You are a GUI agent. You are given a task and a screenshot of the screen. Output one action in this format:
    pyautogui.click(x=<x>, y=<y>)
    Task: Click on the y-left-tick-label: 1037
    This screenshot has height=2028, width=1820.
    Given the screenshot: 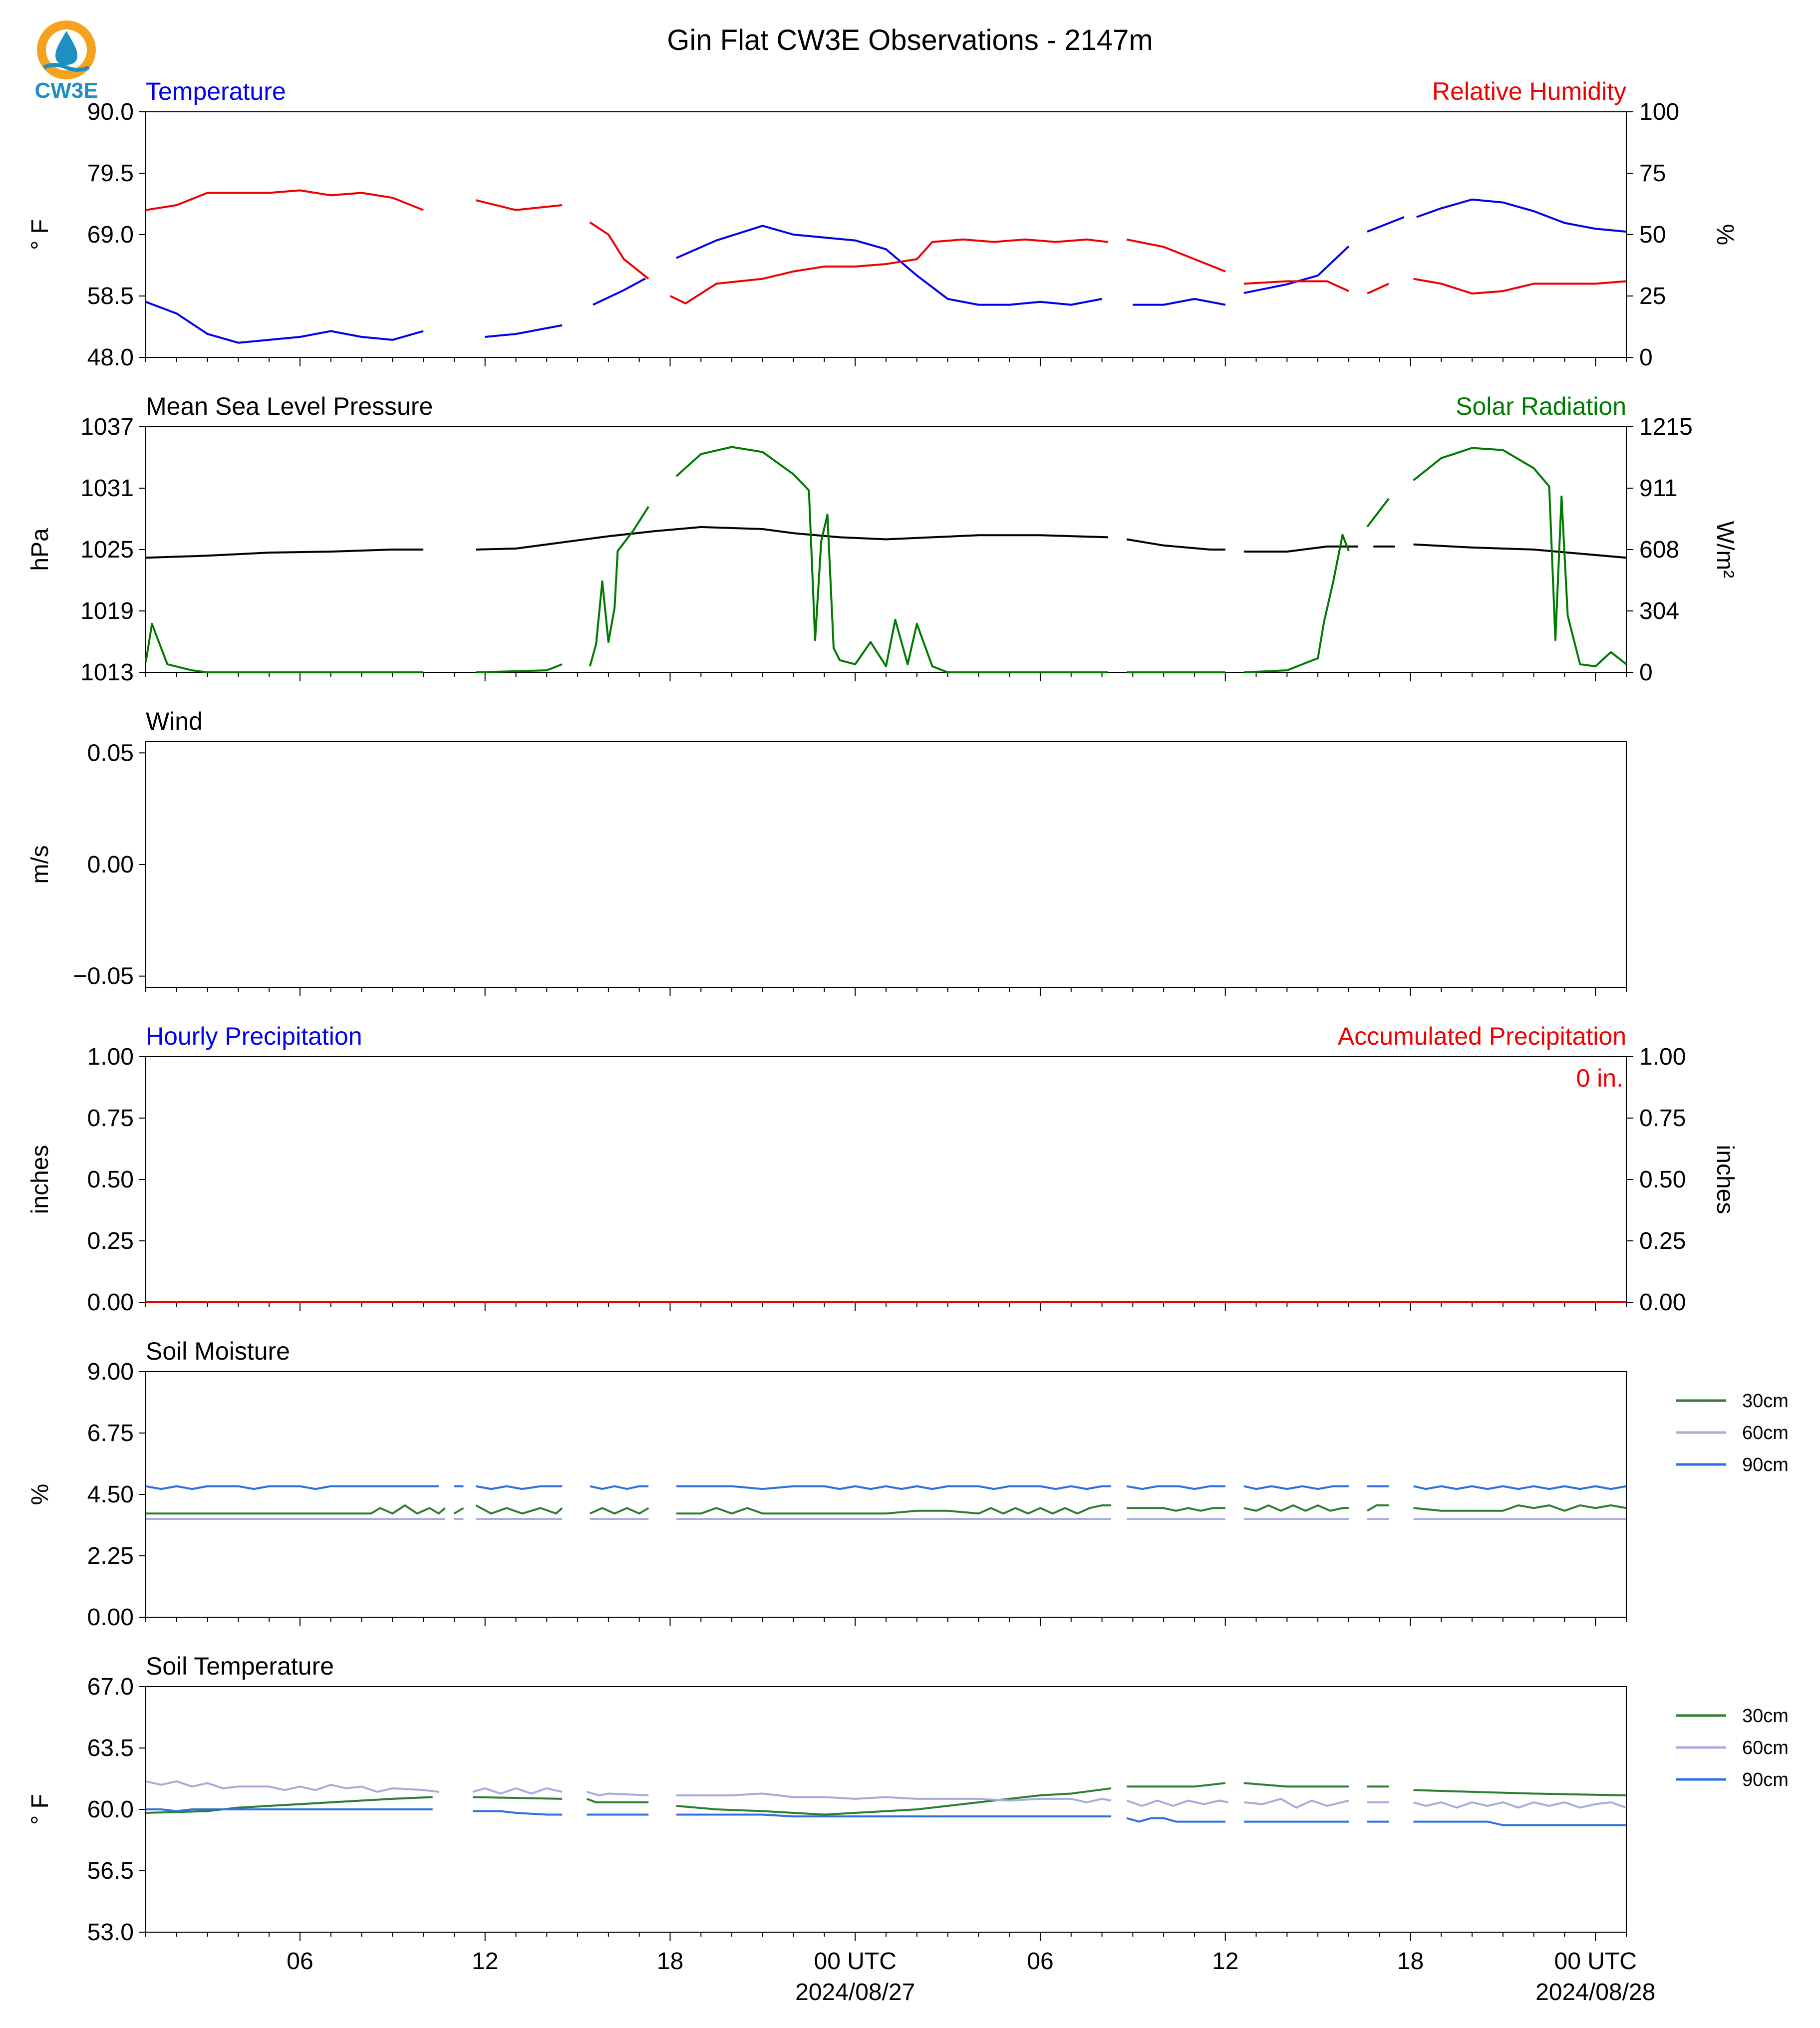 What is the action you would take?
    pyautogui.click(x=107, y=427)
    